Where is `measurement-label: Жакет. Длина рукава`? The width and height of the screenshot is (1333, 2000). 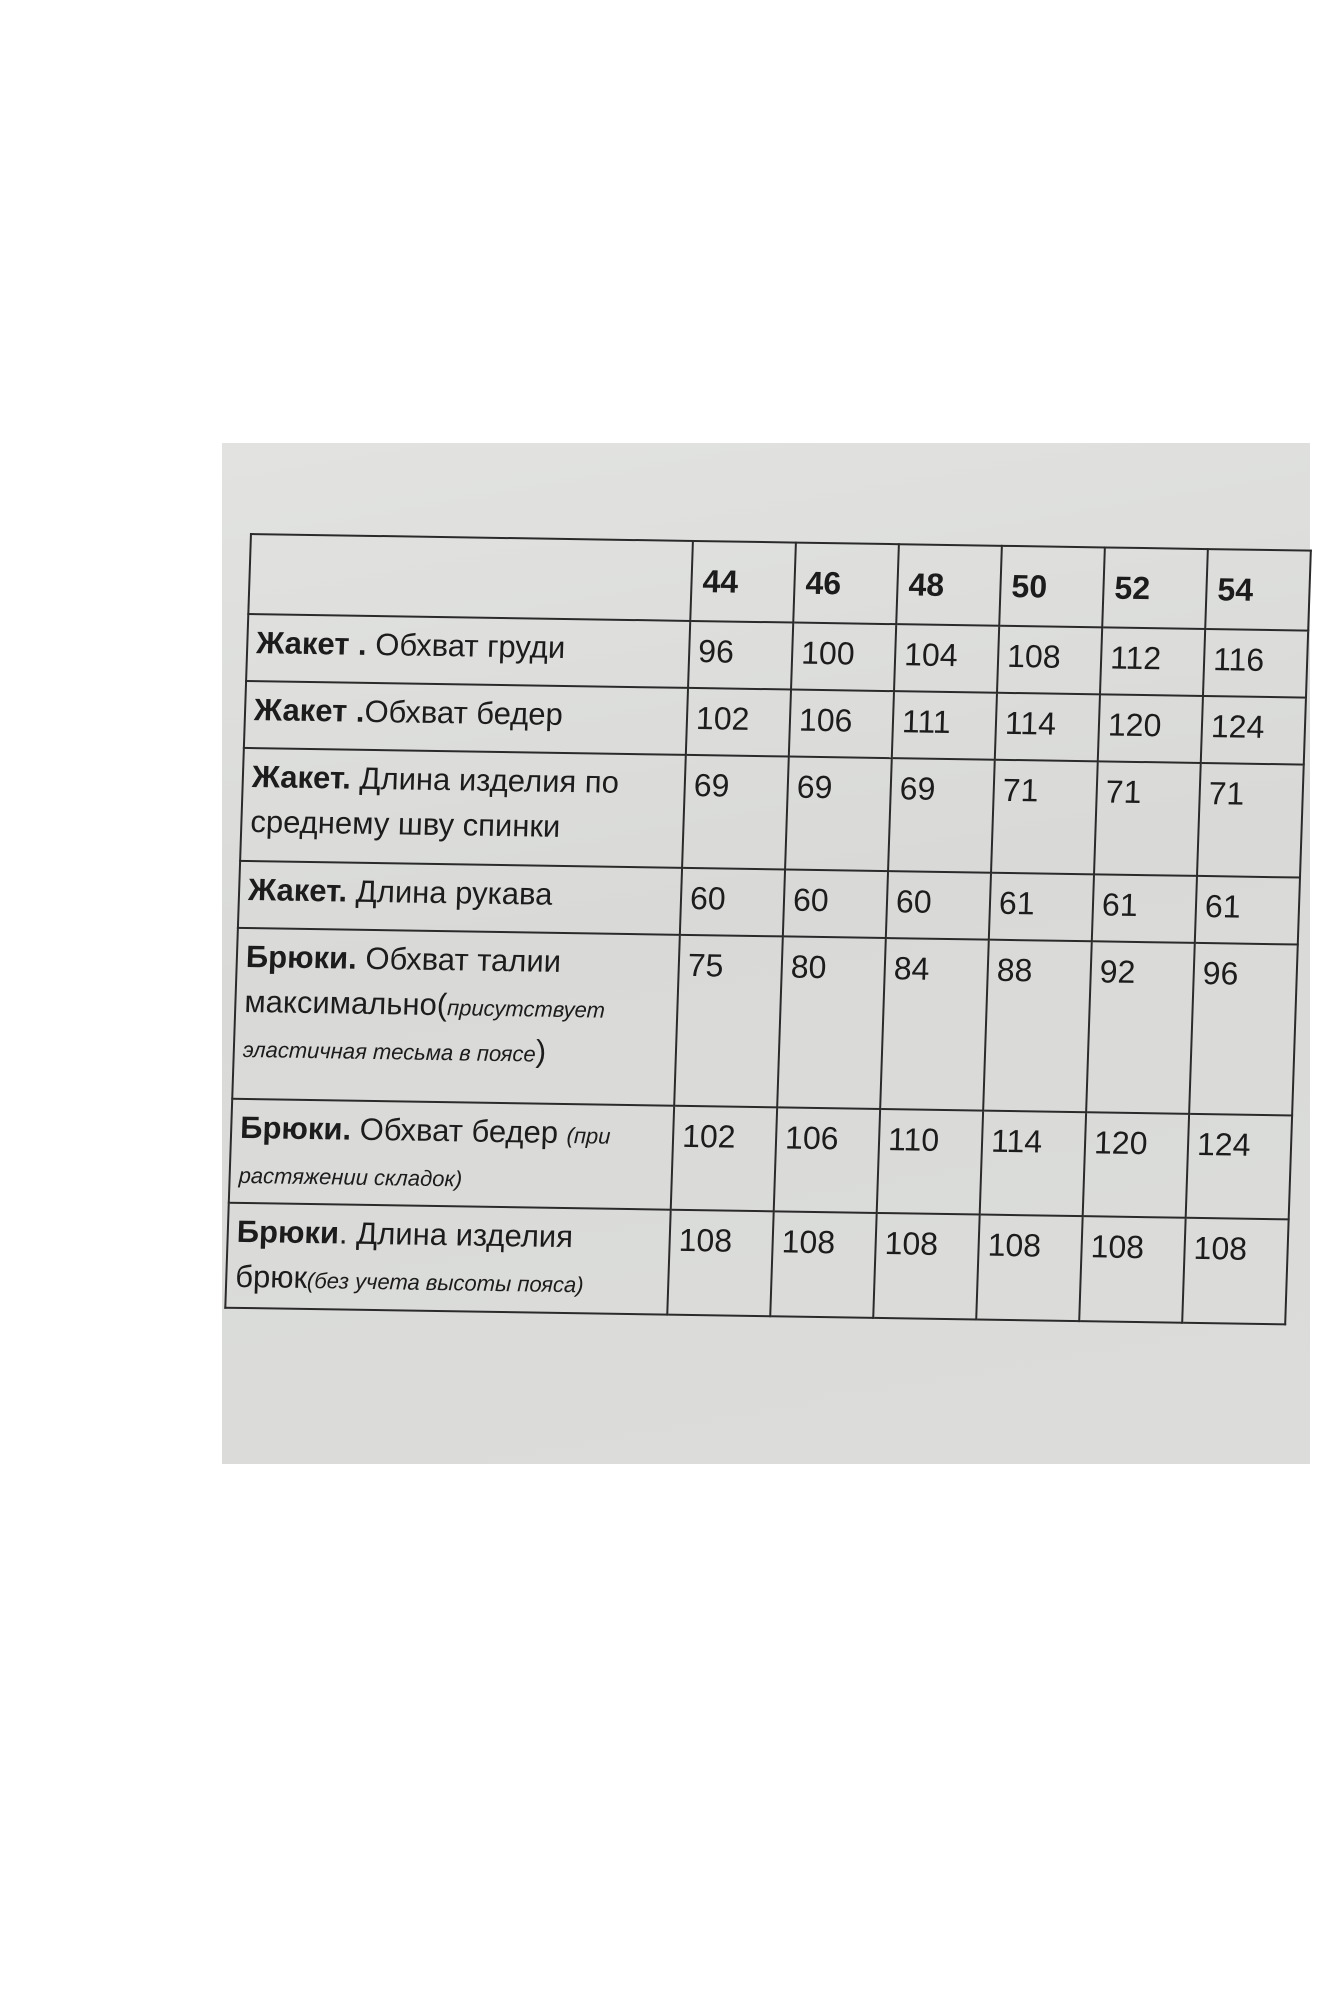
measurement-label: Жакет. Длина рукава is located at coordinates (460, 897).